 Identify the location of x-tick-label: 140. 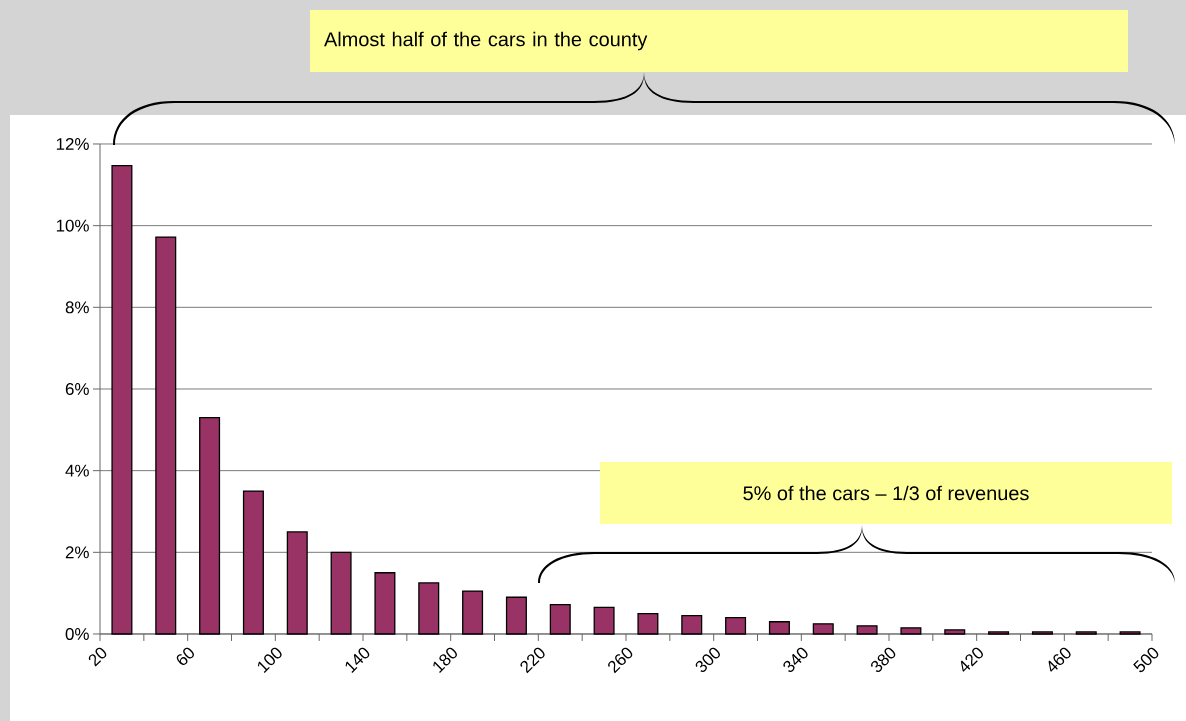
(357, 660).